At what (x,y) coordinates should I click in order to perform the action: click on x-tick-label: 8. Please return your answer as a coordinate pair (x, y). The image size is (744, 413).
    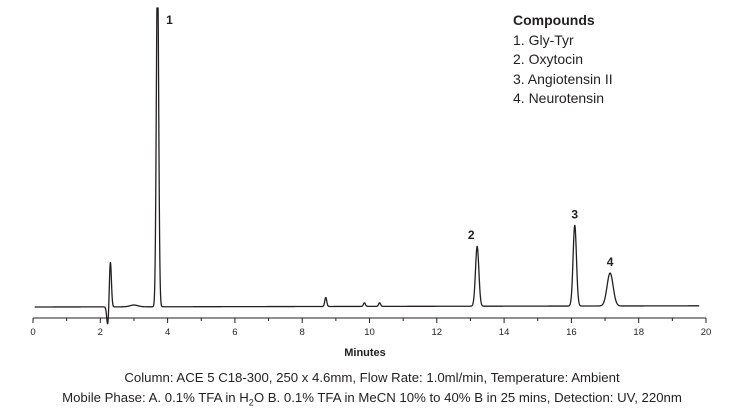
    Looking at the image, I should click on (302, 332).